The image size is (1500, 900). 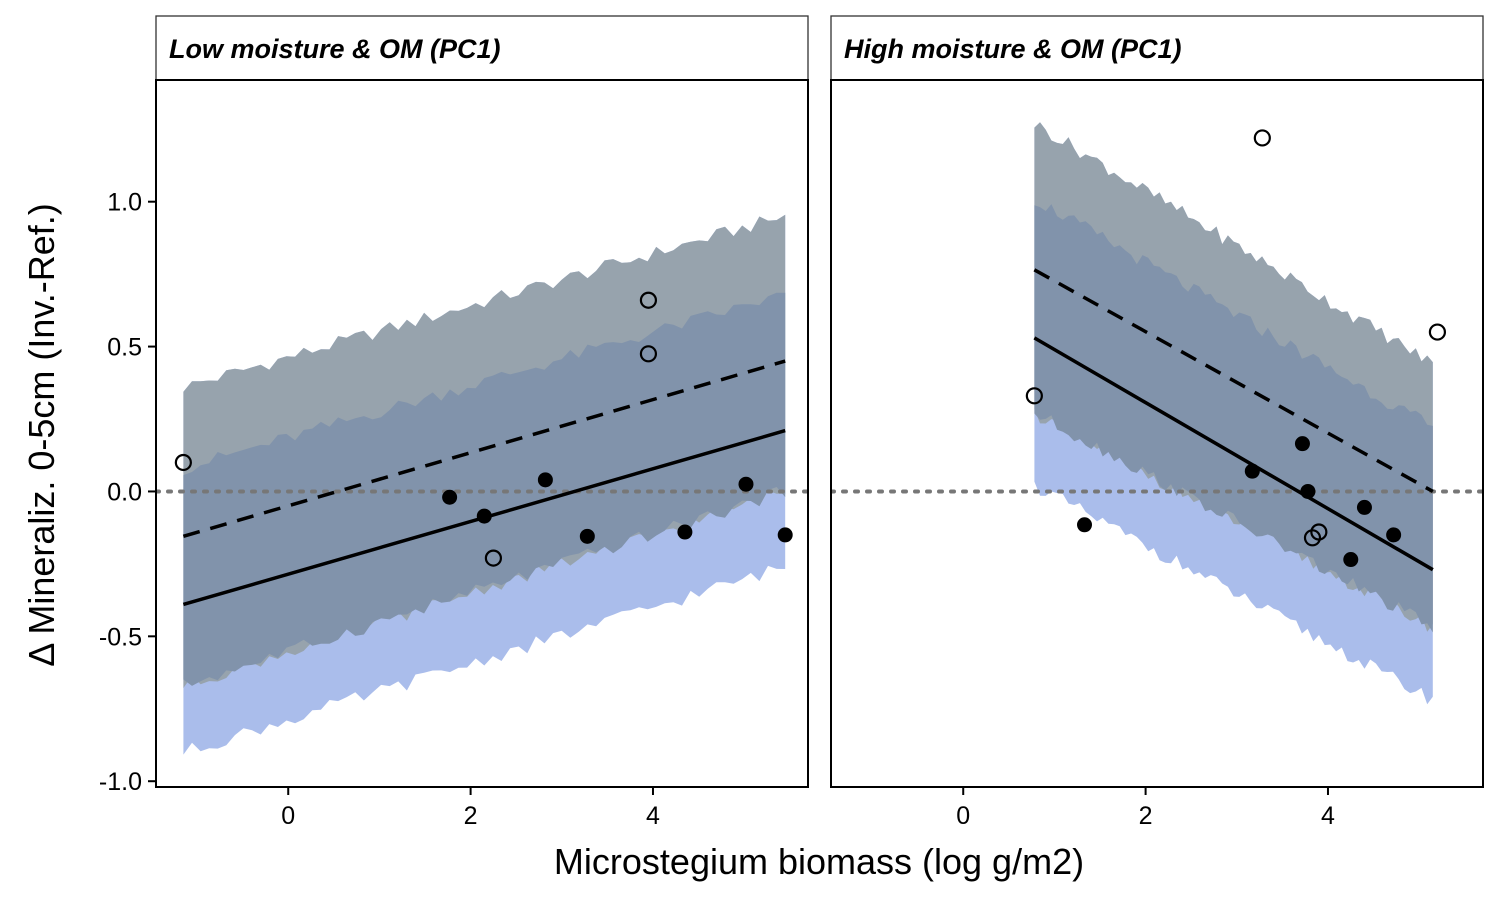 What do you see at coordinates (335, 49) in the screenshot?
I see `panel-title: Low moisture & OM (PC1)` at bounding box center [335, 49].